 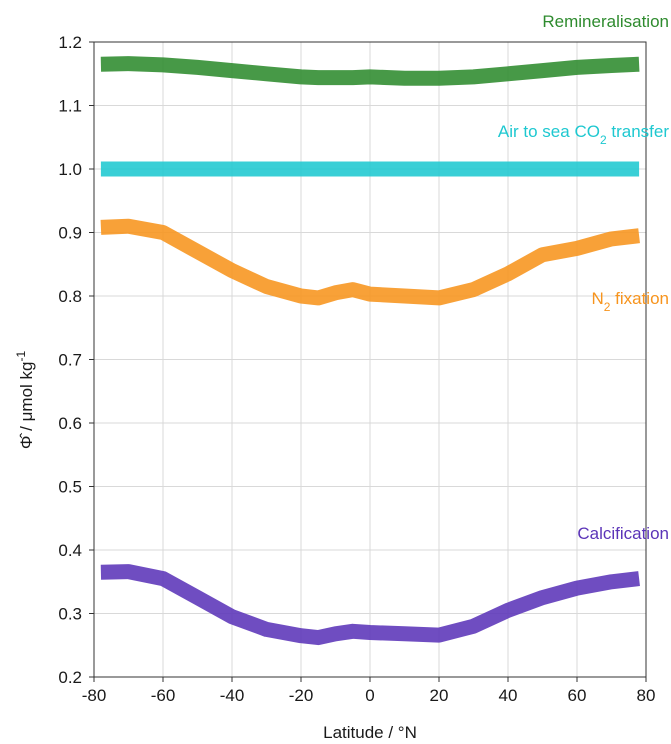 I want to click on series-label-text: transfer, so click(x=638, y=131).